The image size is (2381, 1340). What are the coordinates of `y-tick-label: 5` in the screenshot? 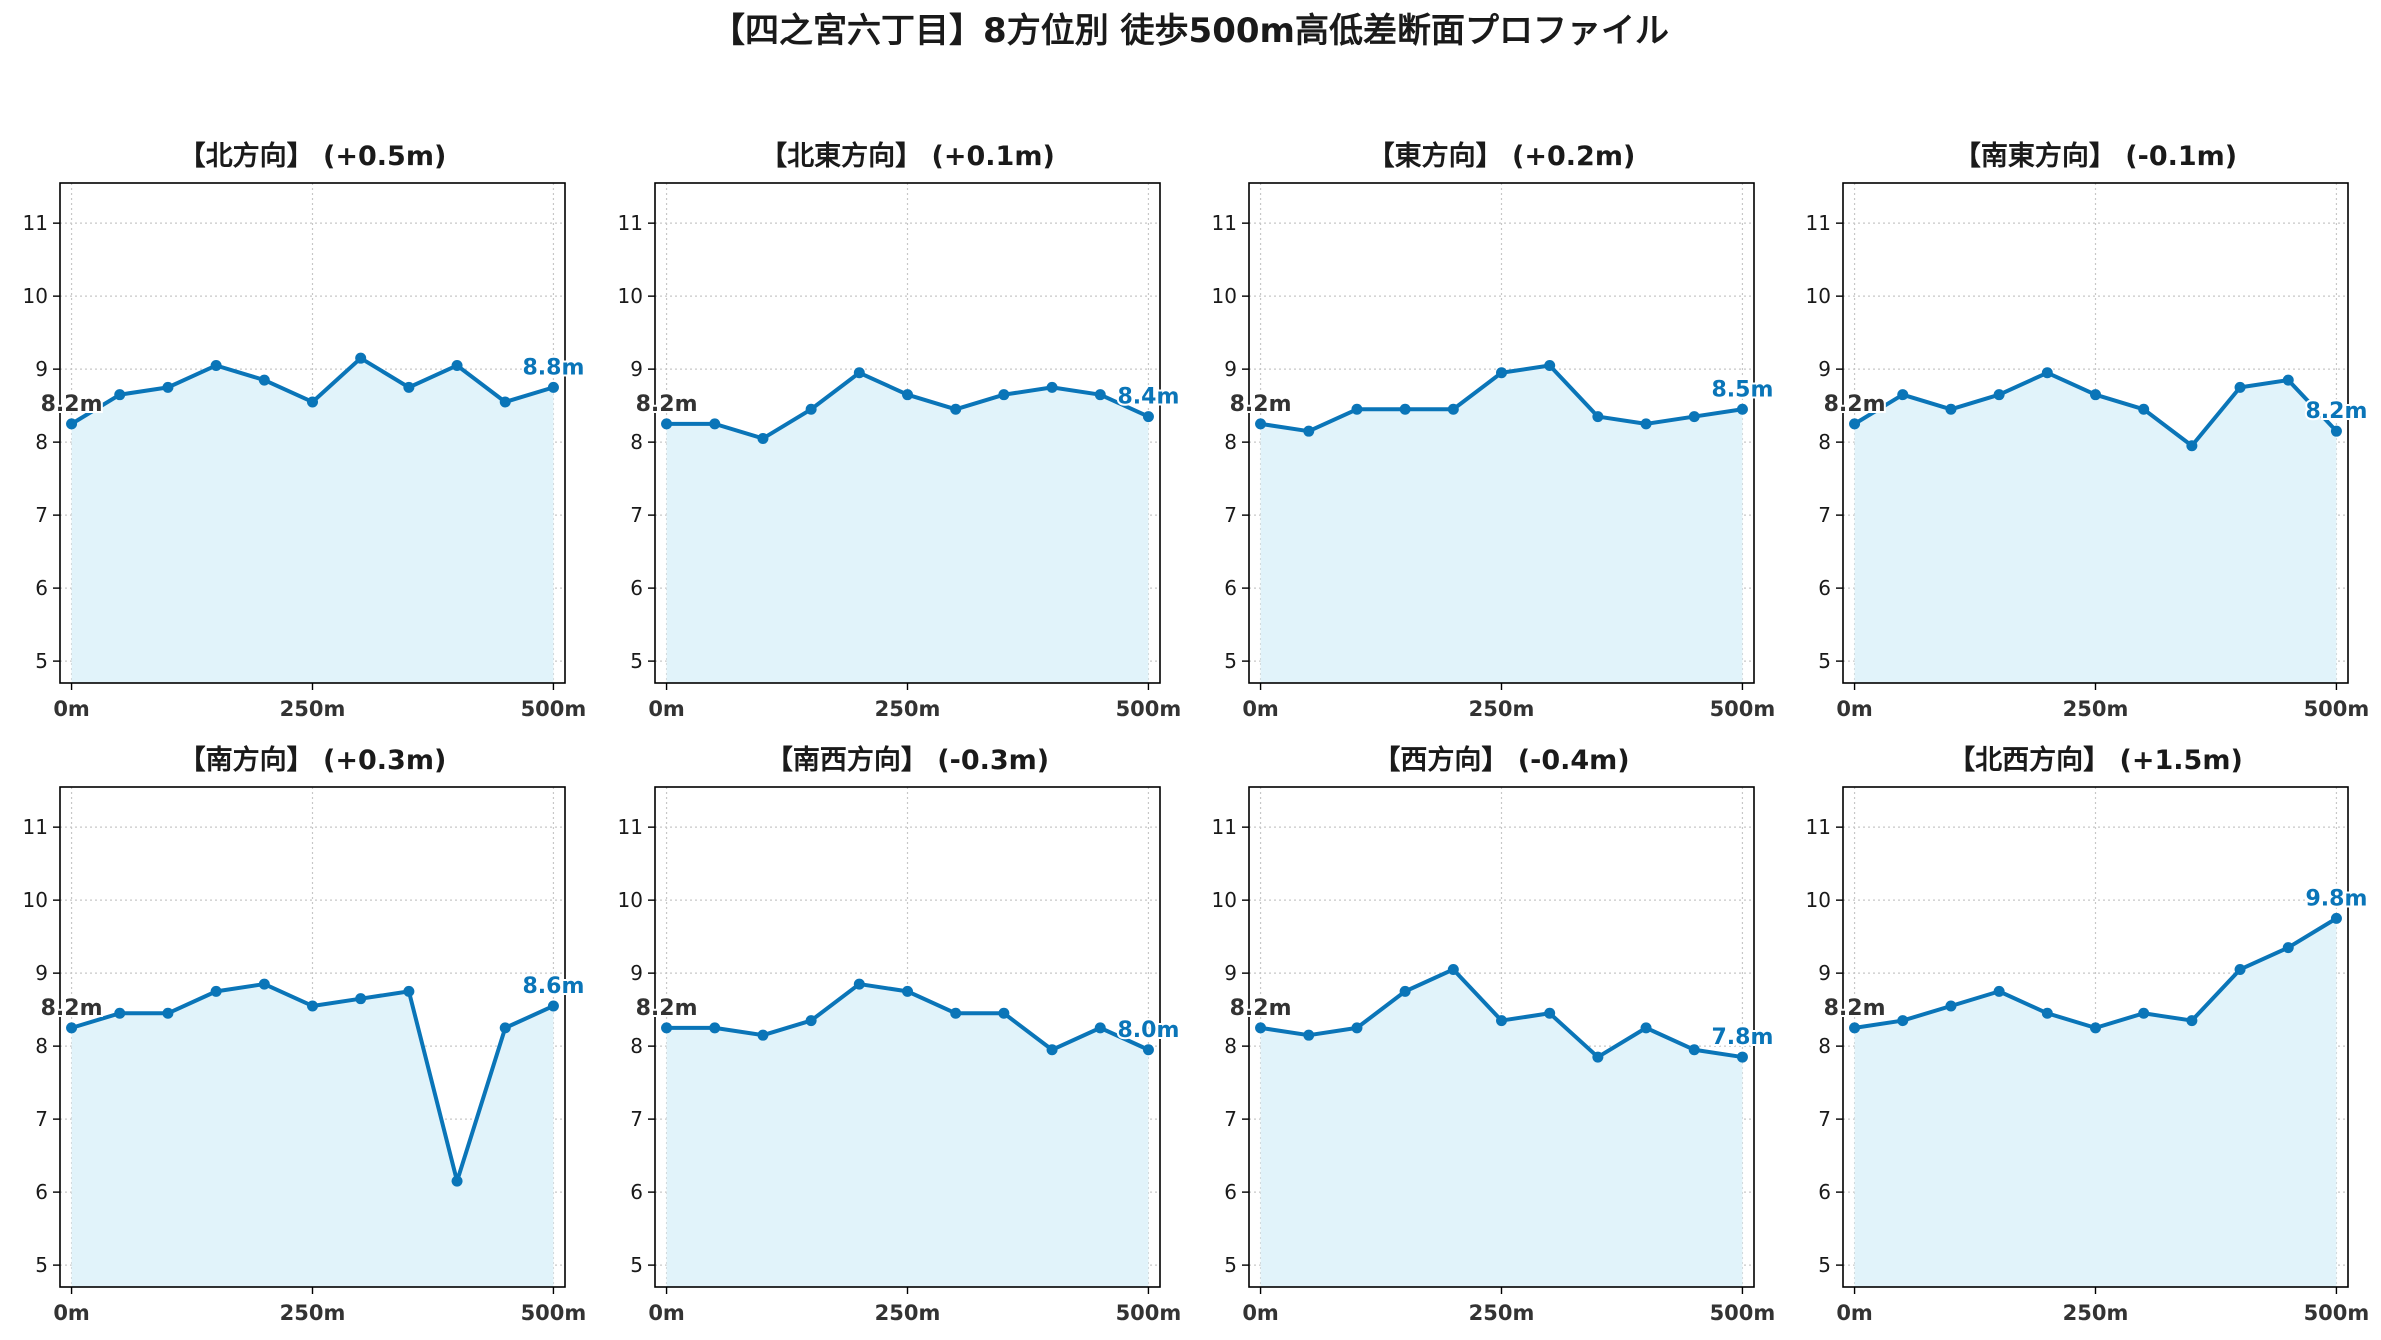 It's located at (41, 1265).